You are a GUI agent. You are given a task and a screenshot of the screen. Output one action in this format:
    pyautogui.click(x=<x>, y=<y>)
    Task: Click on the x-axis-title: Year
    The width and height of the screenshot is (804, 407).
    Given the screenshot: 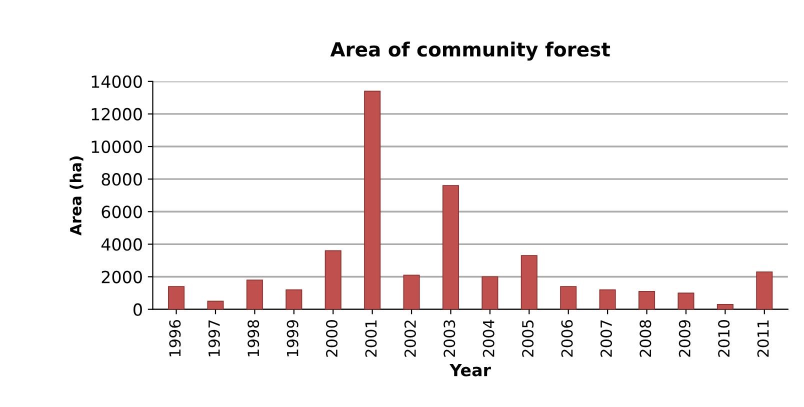 What is the action you would take?
    pyautogui.click(x=470, y=370)
    